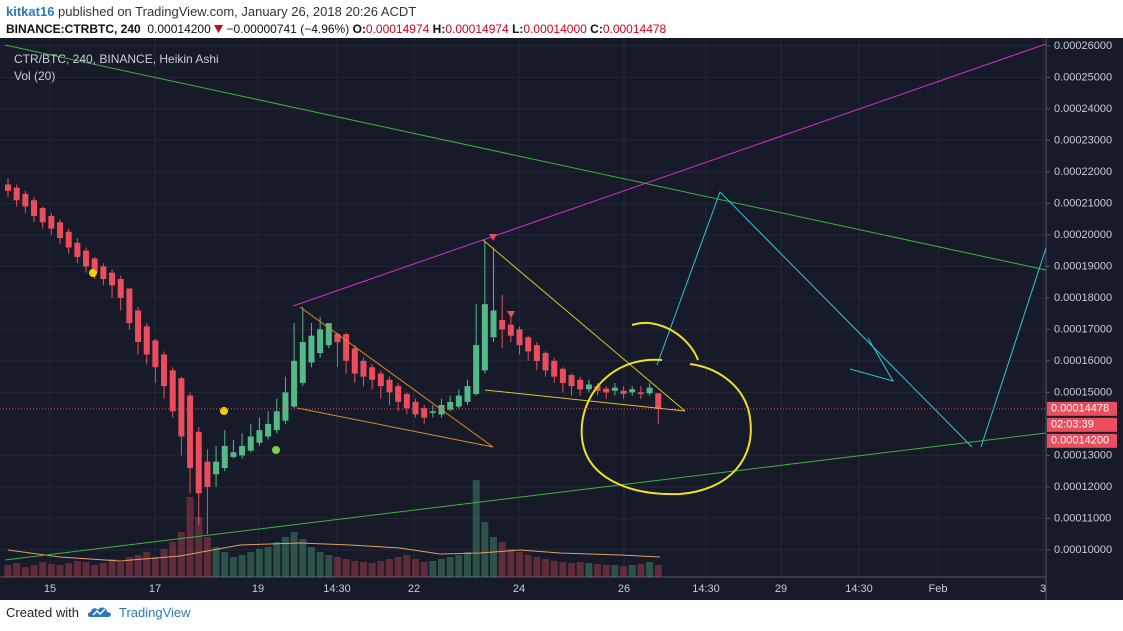 This screenshot has height=631, width=1123. Describe the element at coordinates (98, 612) in the screenshot. I see `footer: Created with TradingView` at that location.